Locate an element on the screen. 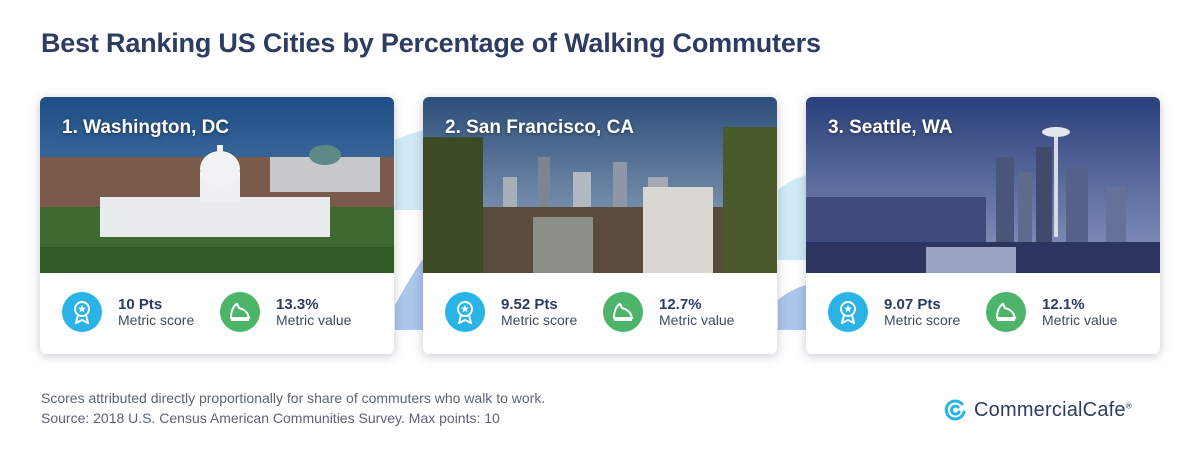 The image size is (1200, 460). metric-score: 10 Pts Metric score is located at coordinates (128, 312).